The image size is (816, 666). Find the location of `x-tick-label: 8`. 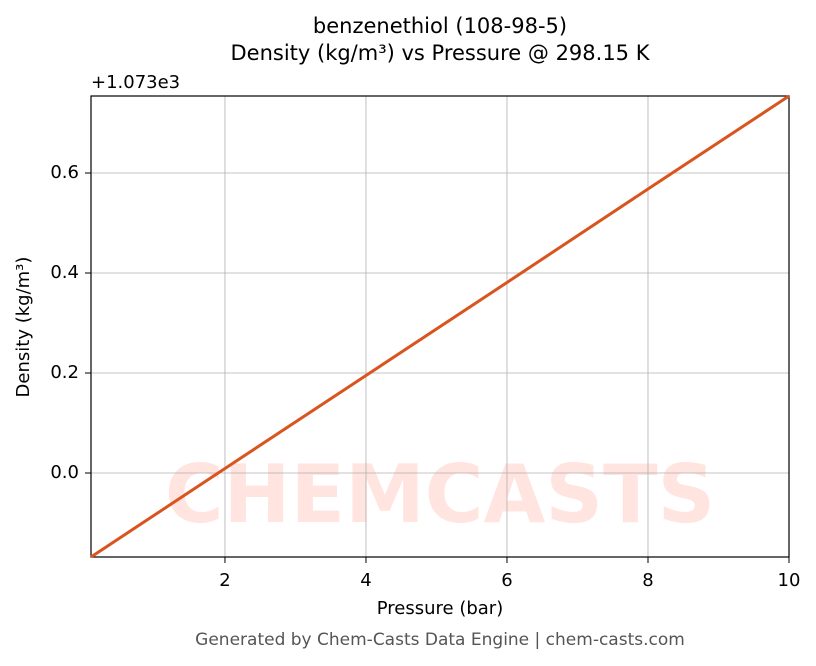

x-tick-label: 8 is located at coordinates (647, 580).